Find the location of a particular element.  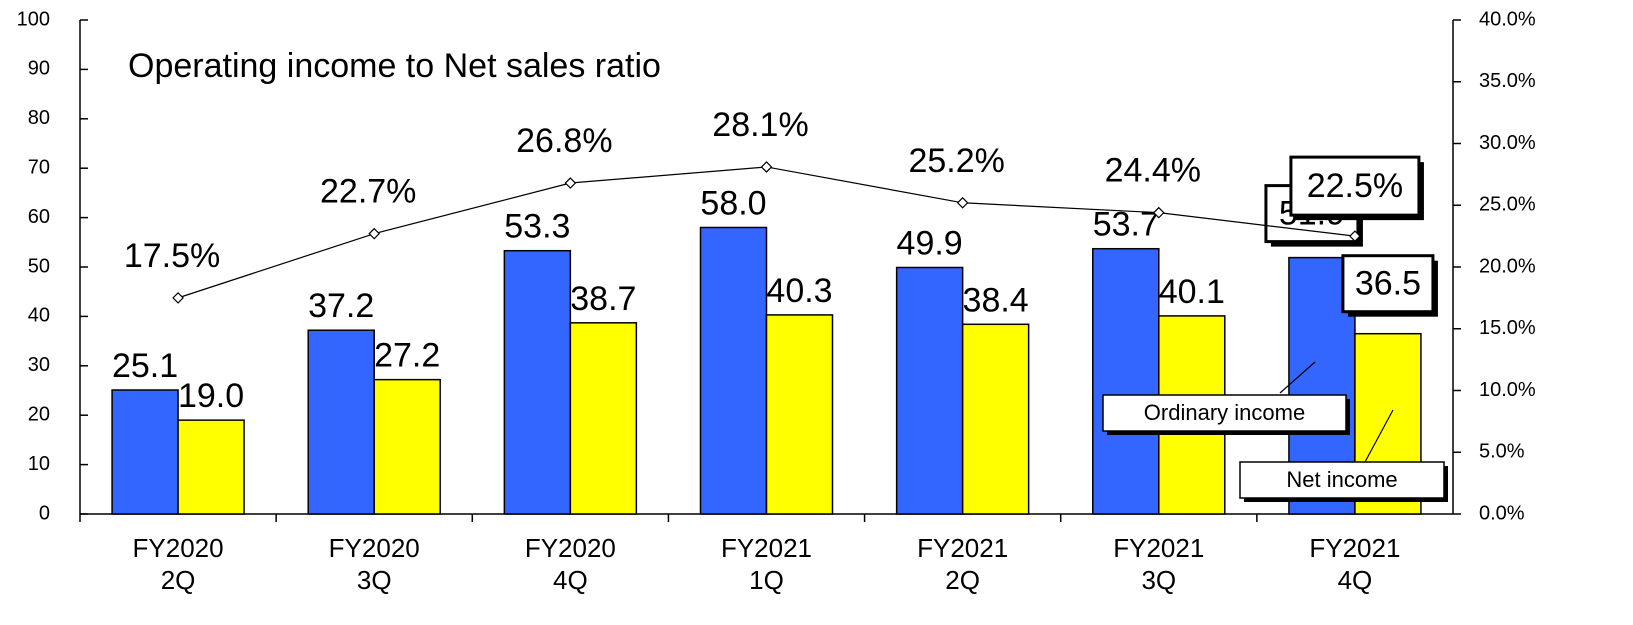

y-tick-label: 10 is located at coordinates (39, 464).